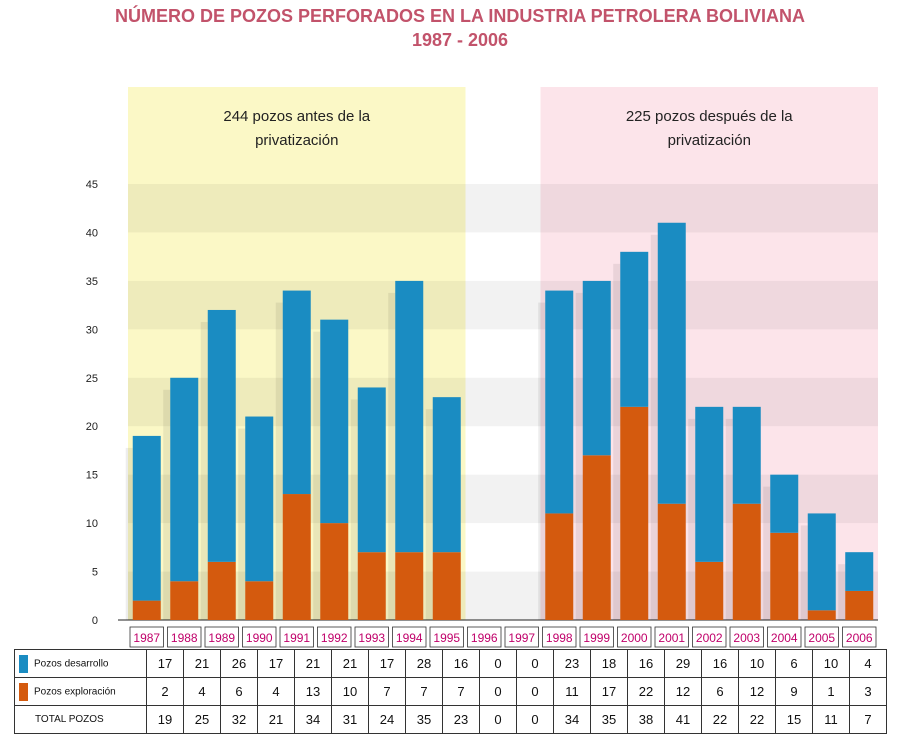 Image resolution: width=900 pixels, height=747 pixels. Describe the element at coordinates (794, 691) in the screenshot. I see `table-cell: 9` at that location.